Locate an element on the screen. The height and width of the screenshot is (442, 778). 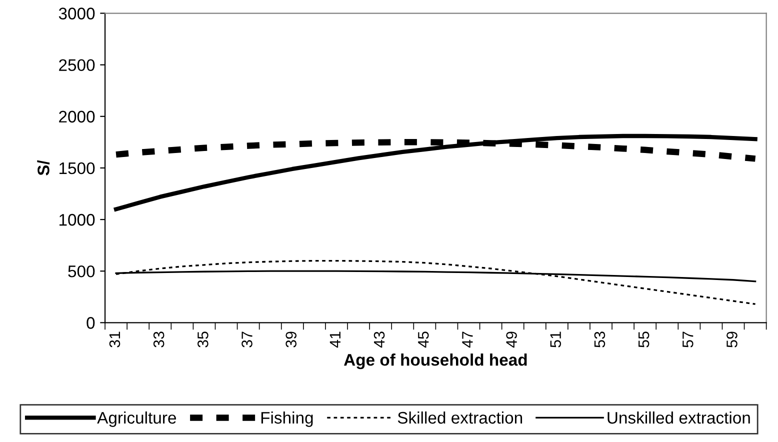
x-tick-label: 41 is located at coordinates (335, 340).